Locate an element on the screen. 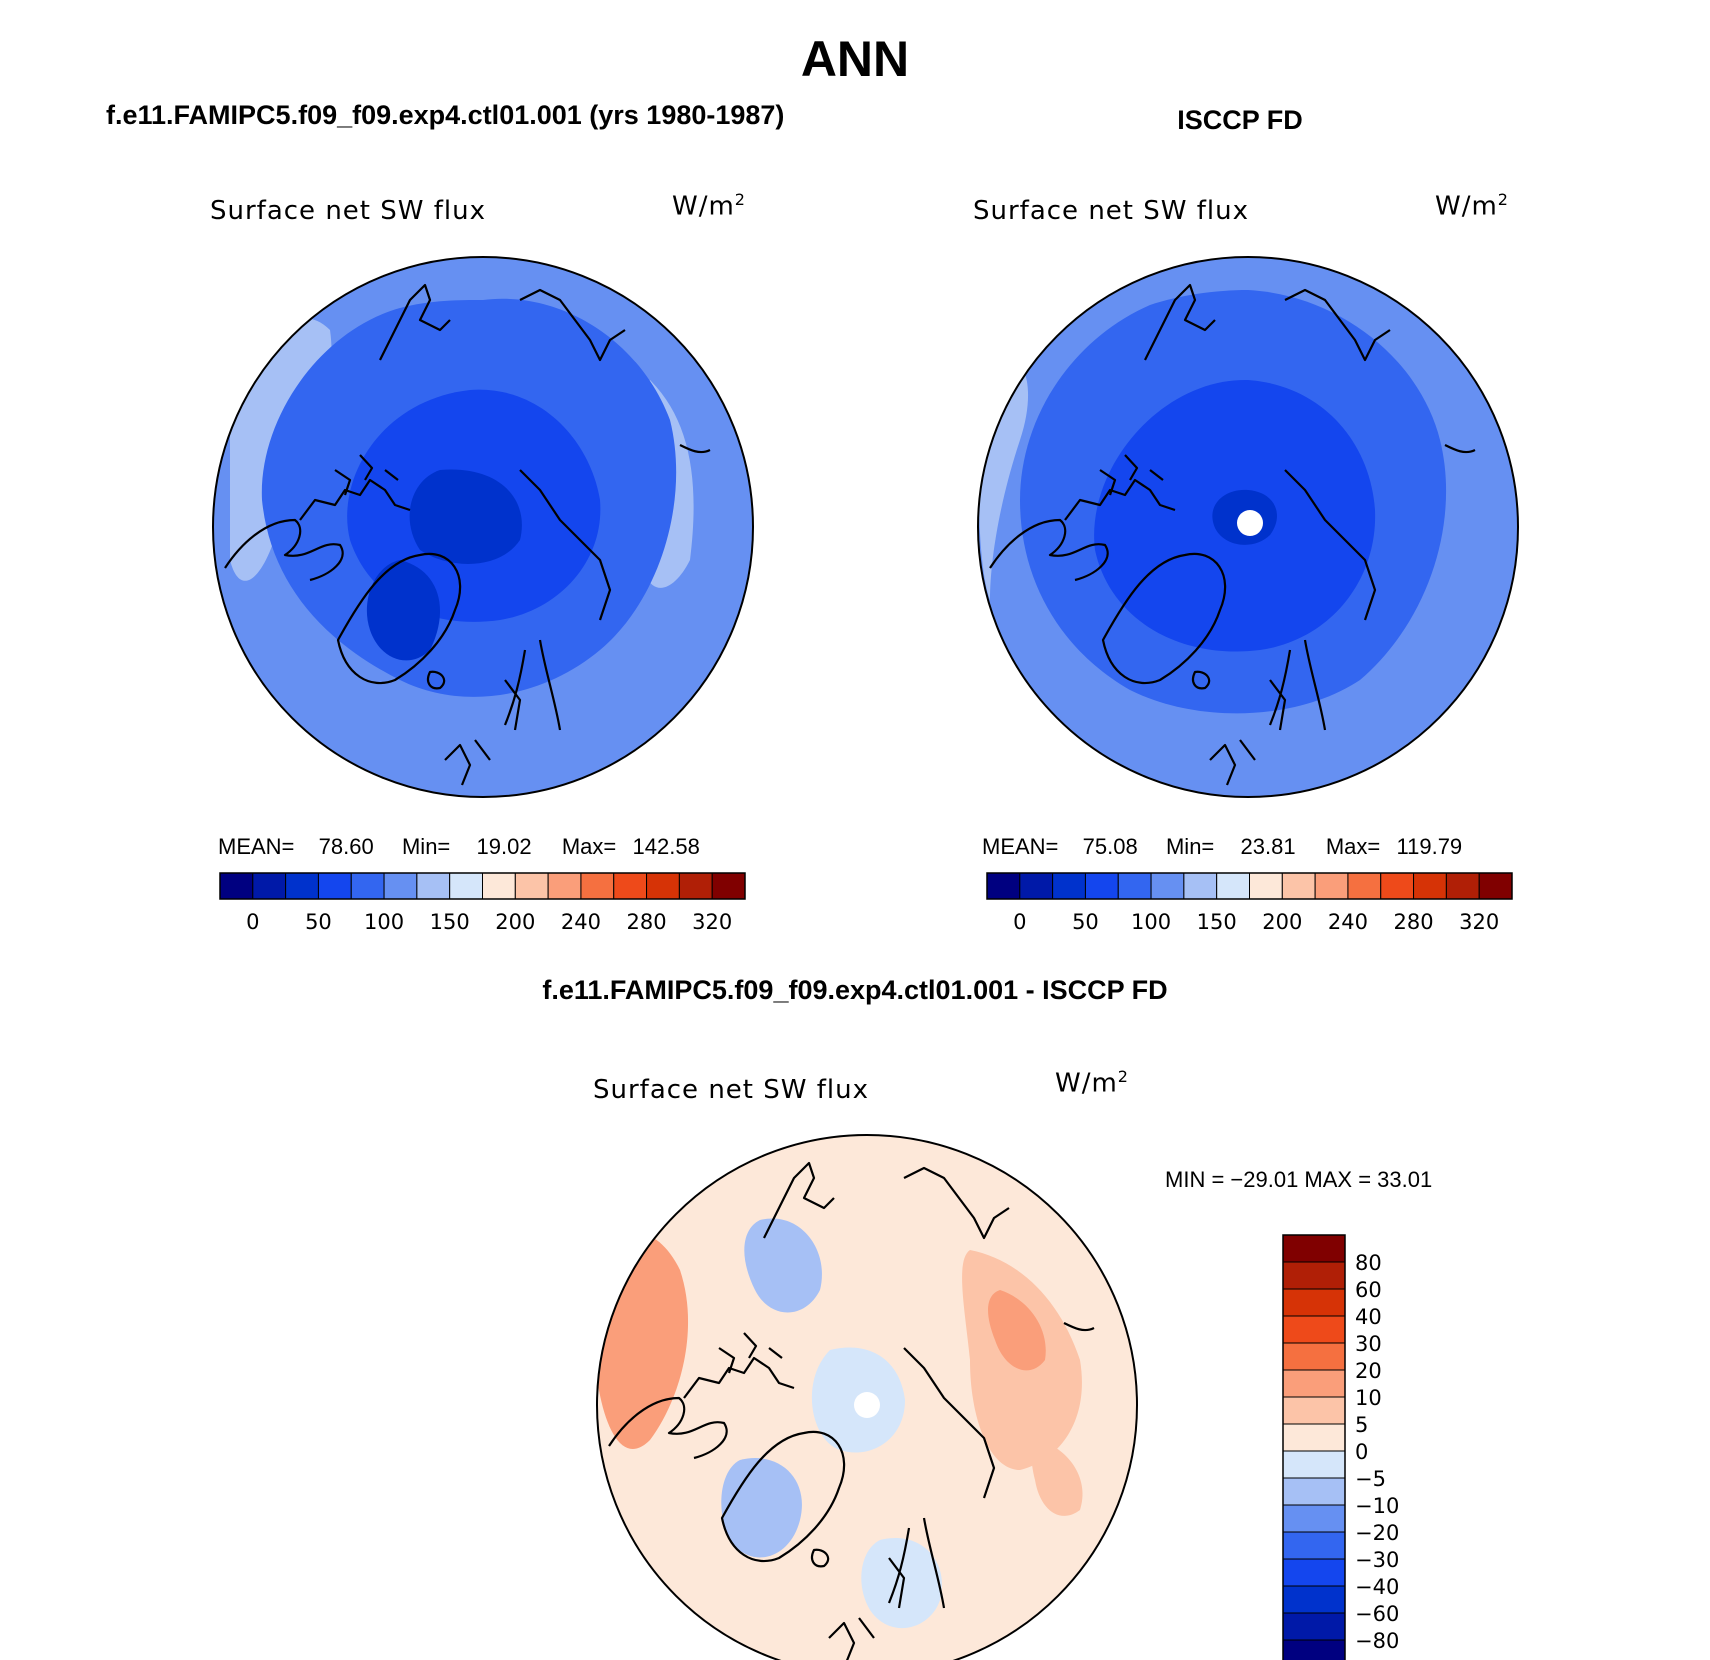  left-min-label: Min= is located at coordinates (426, 846).